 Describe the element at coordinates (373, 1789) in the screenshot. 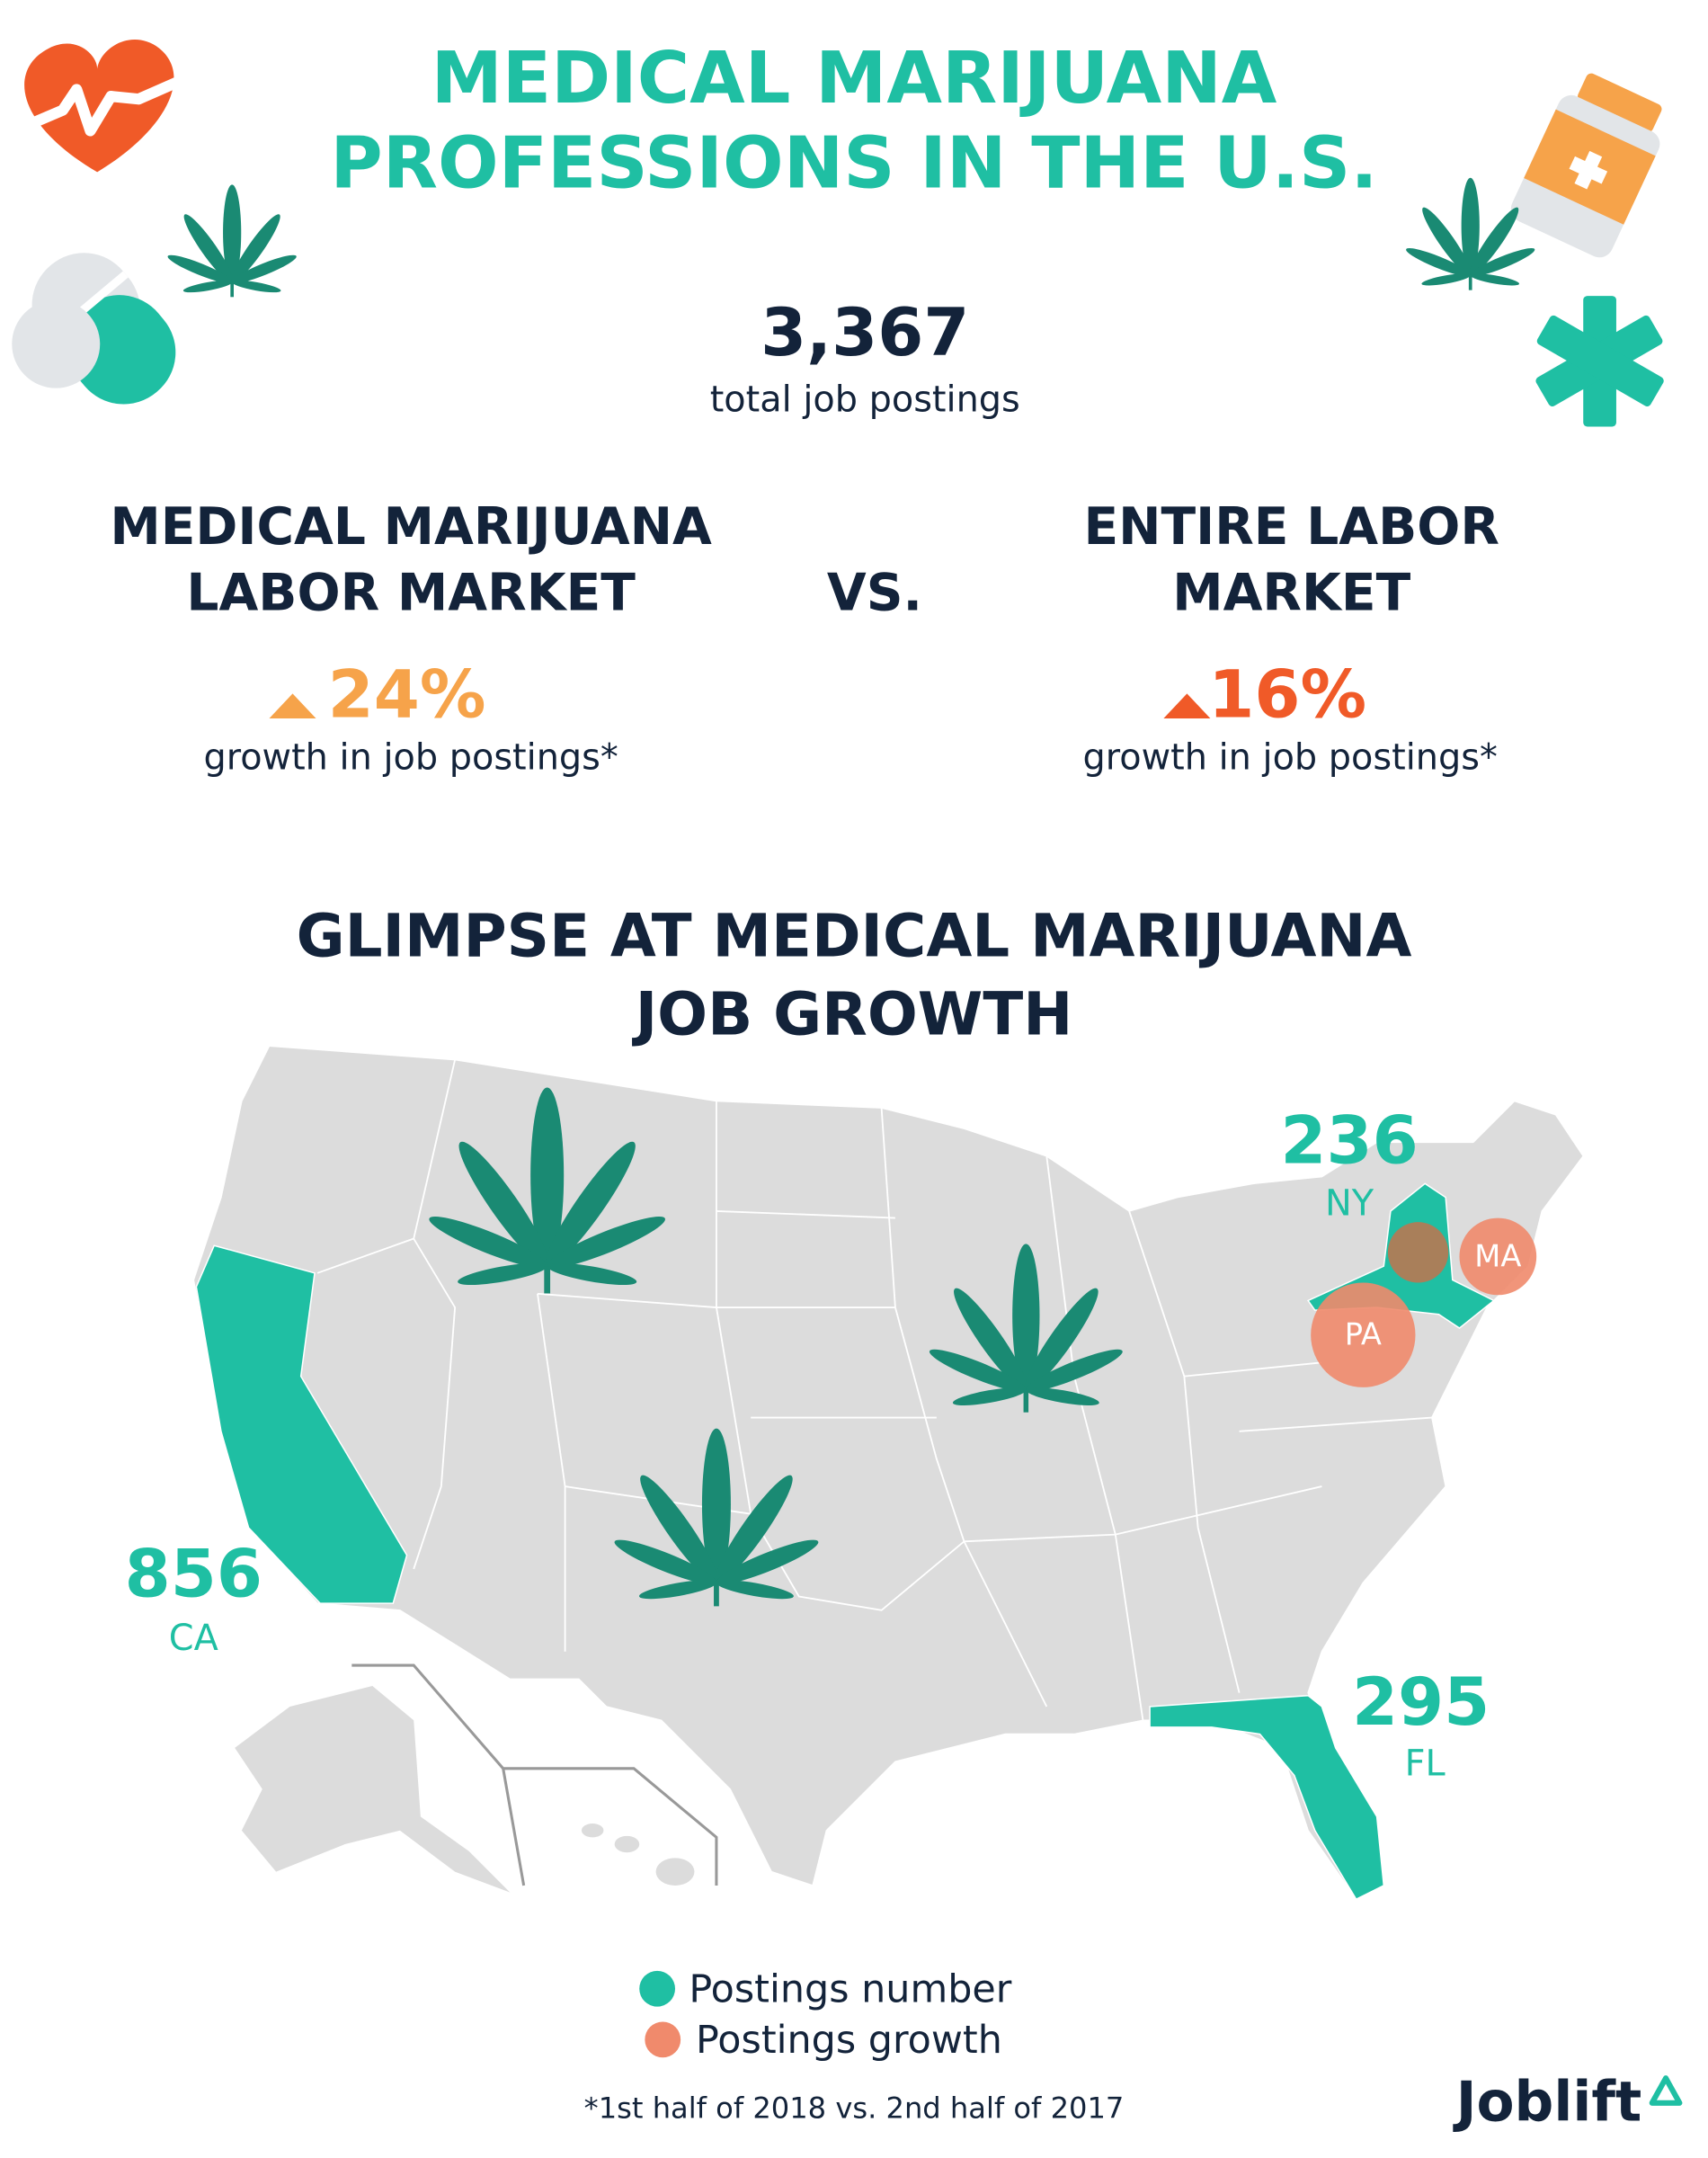

I see `alaska` at that location.